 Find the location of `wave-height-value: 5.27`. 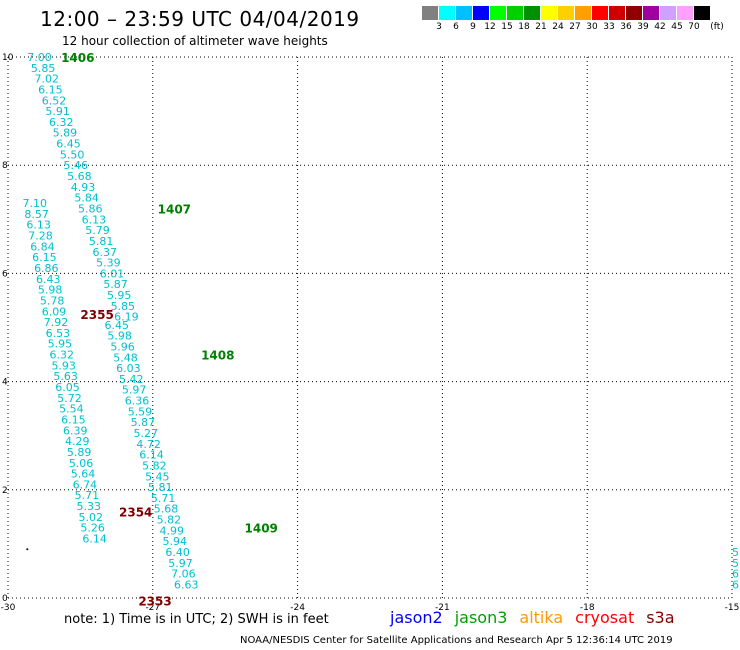

wave-height-value: 5.27 is located at coordinates (145, 433).